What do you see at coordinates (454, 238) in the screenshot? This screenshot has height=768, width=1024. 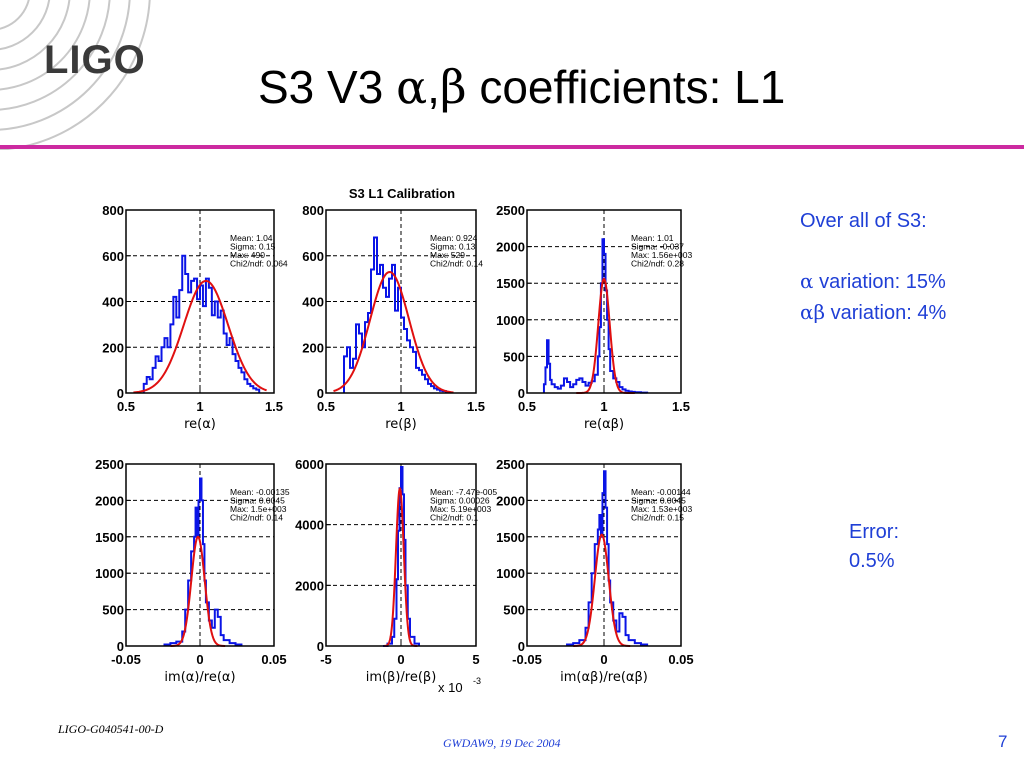 I see `stats-line: Mean: 0.924` at bounding box center [454, 238].